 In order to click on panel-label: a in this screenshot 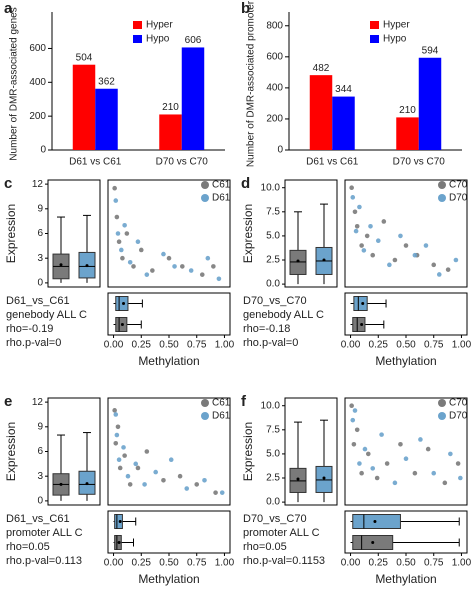, I will do `click(8, 8)`.